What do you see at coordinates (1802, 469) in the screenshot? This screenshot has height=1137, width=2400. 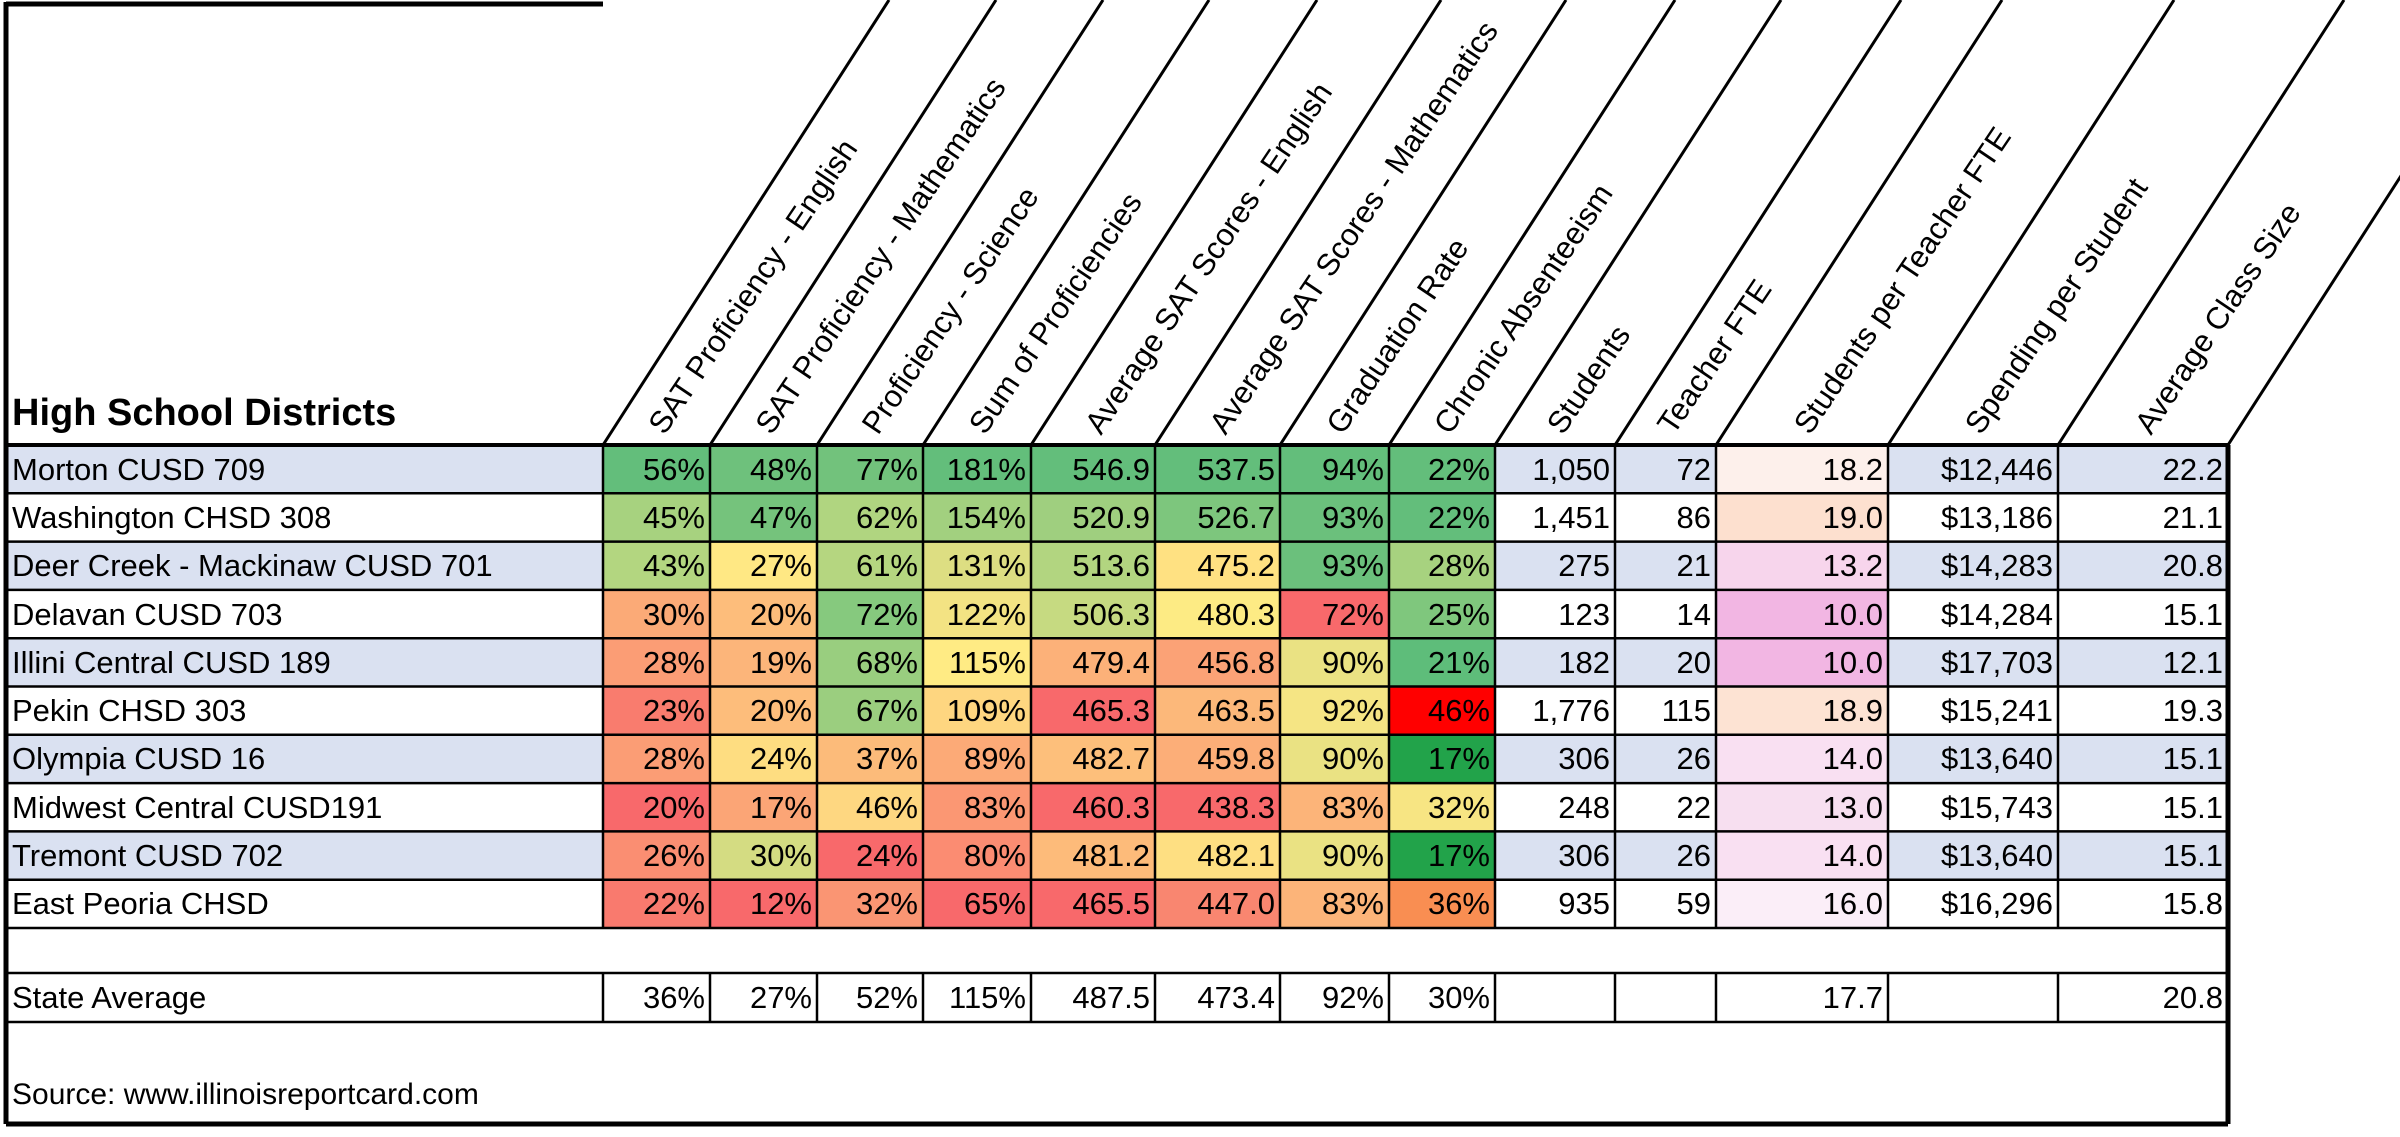 I see `table-cell: 18.2` at bounding box center [1802, 469].